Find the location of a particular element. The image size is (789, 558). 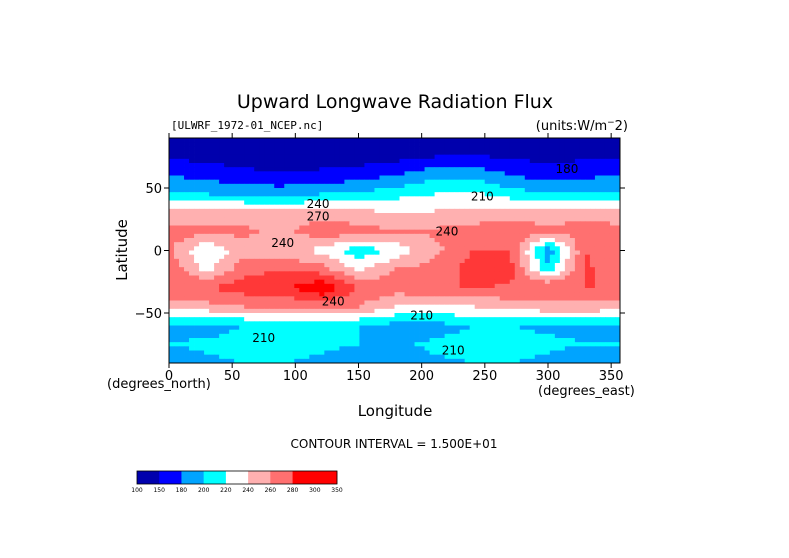

colorbar-swatch is located at coordinates (237, 477).